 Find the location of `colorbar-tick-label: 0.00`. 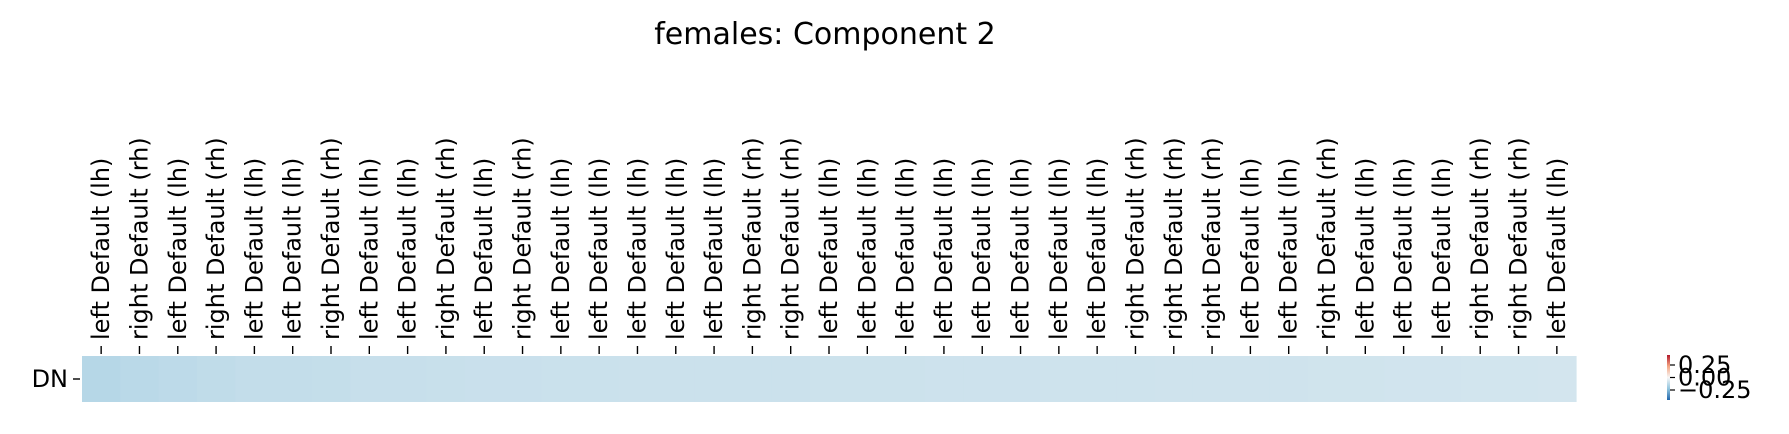

colorbar-tick-label: 0.00 is located at coordinates (1704, 378).